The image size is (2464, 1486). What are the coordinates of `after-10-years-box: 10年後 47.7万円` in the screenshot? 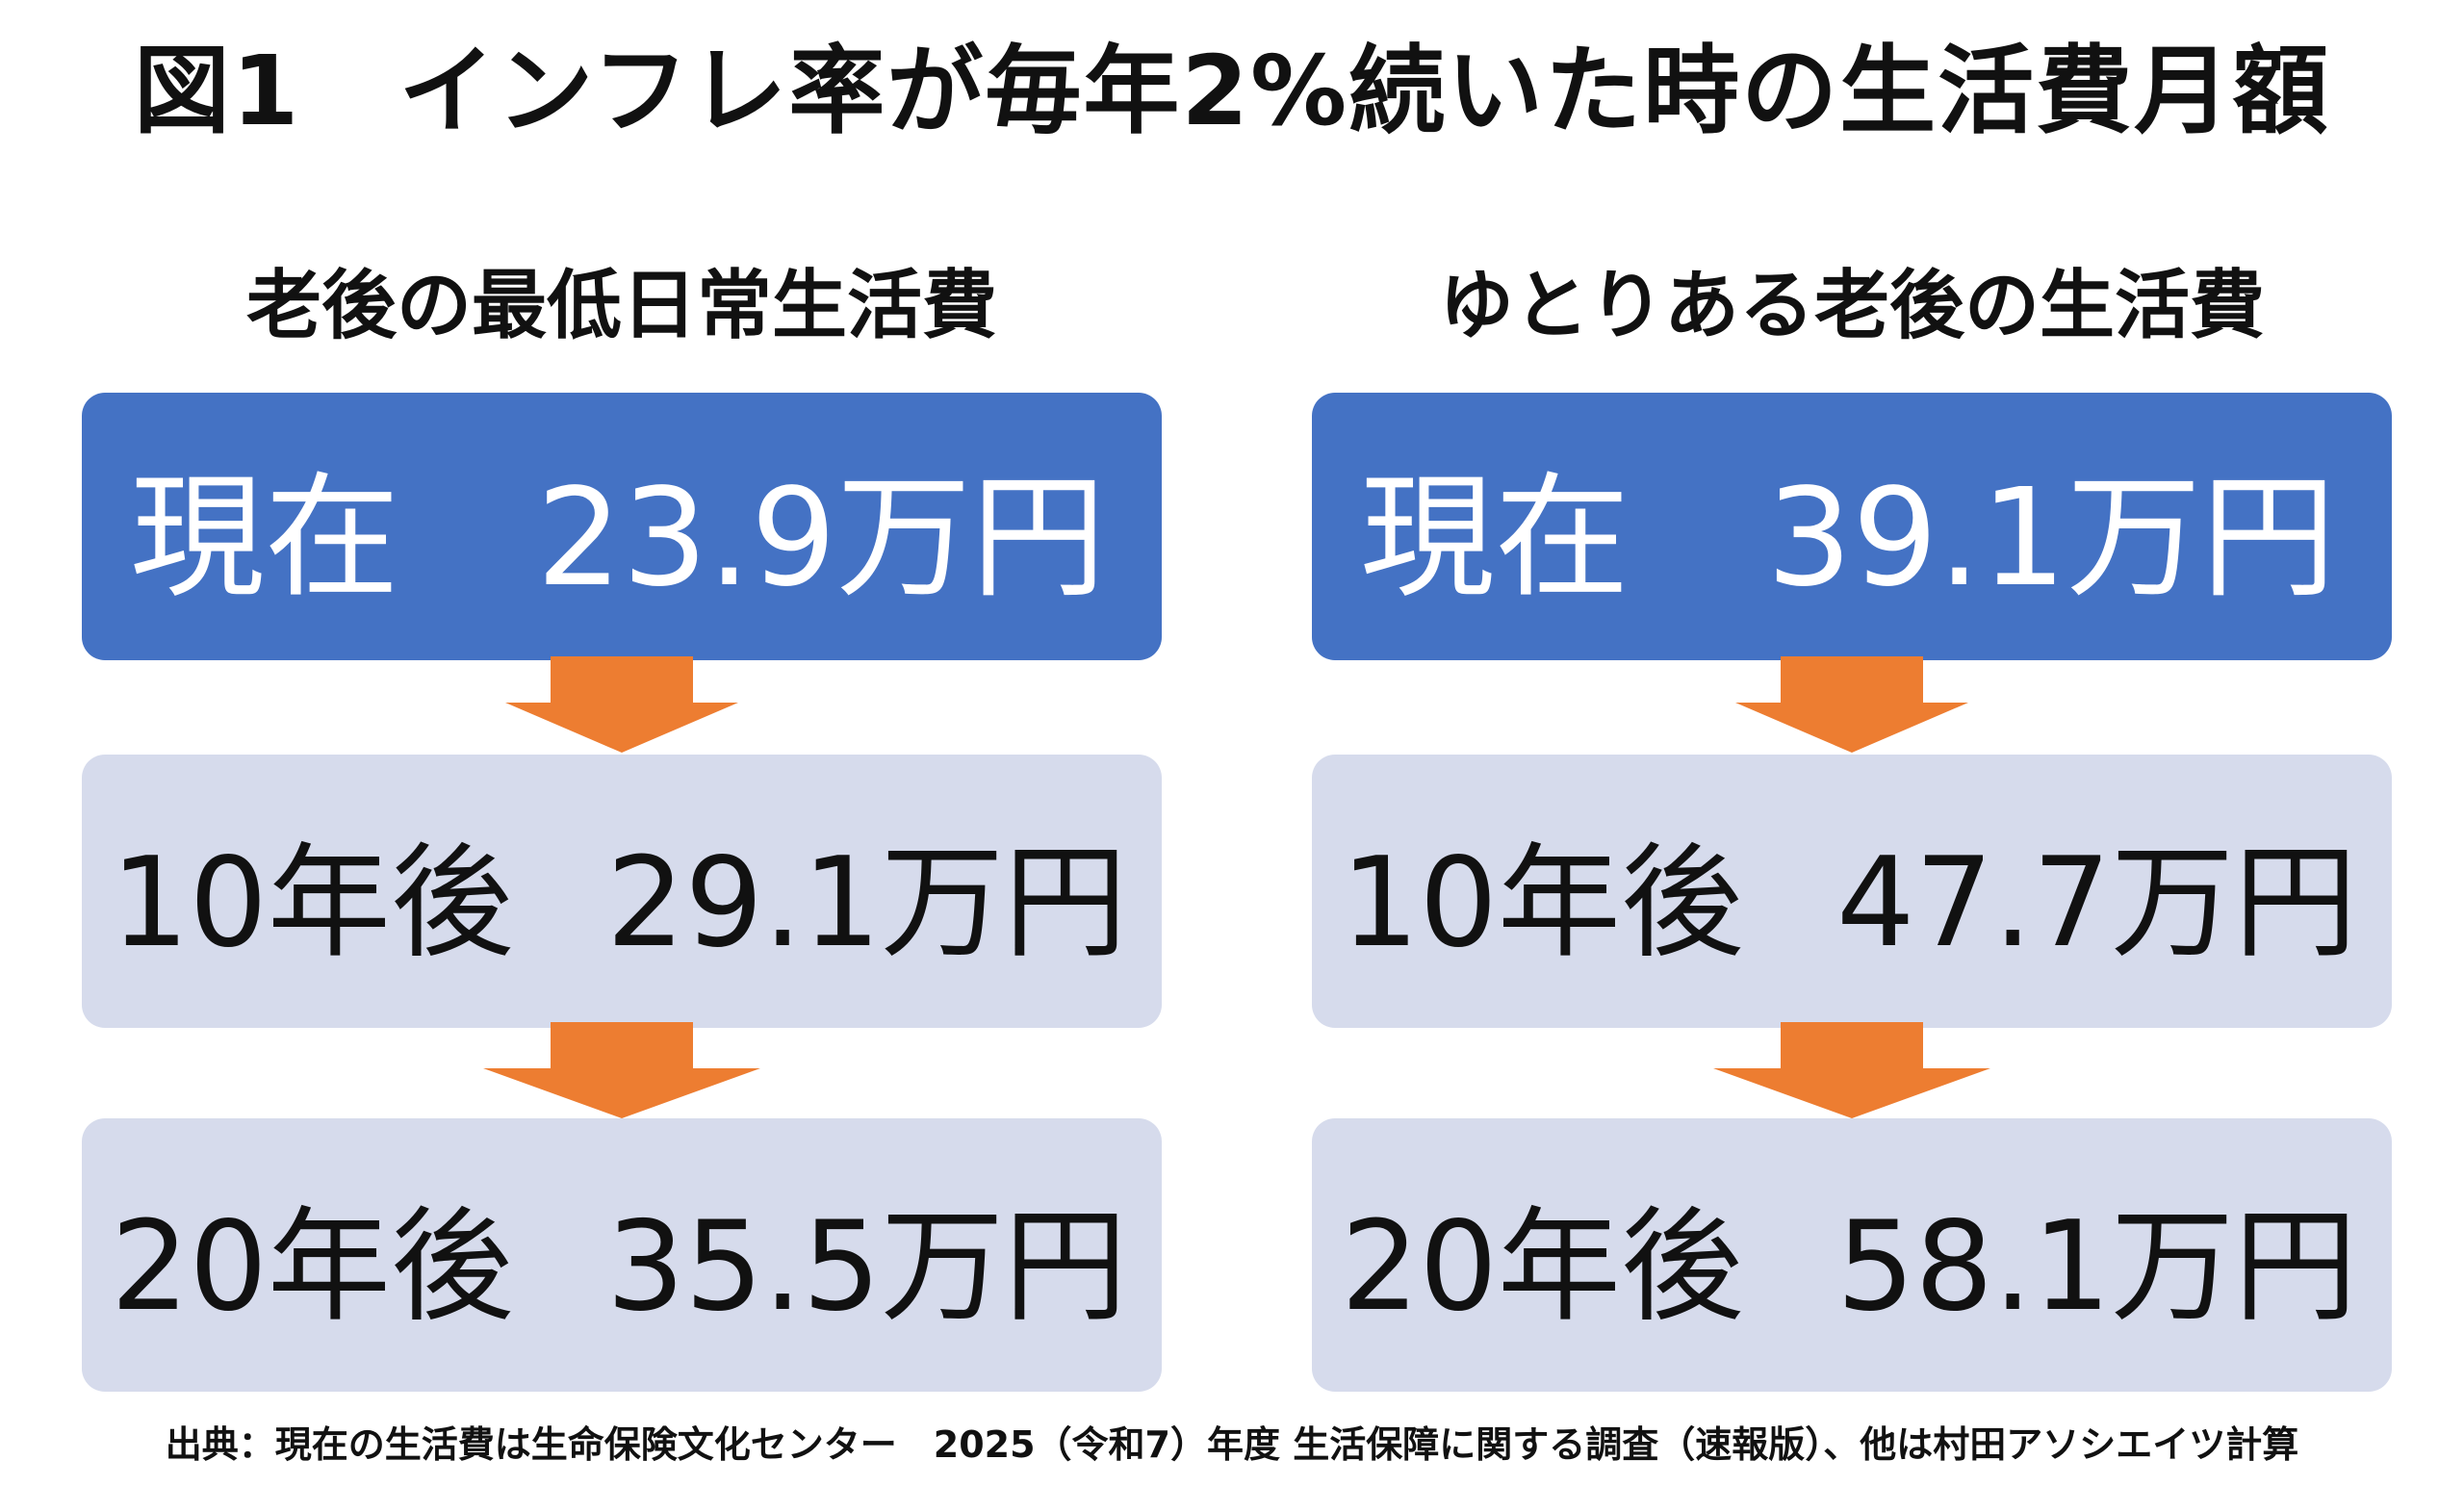 It's located at (1852, 892).